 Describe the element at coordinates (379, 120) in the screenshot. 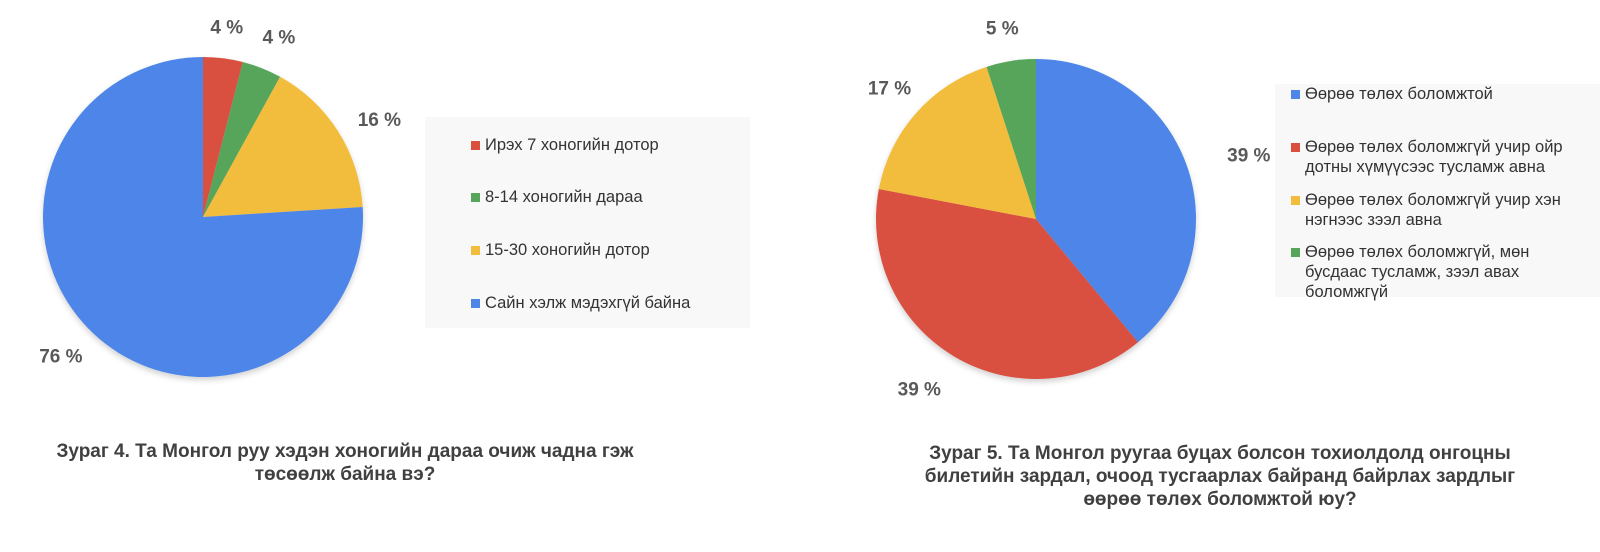

I see `slice-value-label: 16 %` at that location.